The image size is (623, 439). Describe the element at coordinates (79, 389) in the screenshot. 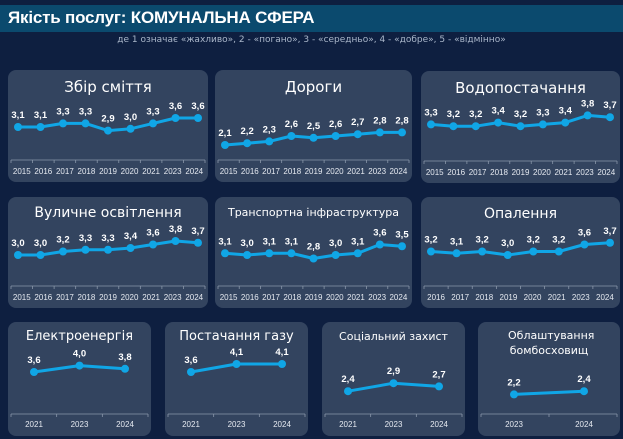

I see `line-chart: 3,6 2021 4,0 2023 3,8 2024` at that location.